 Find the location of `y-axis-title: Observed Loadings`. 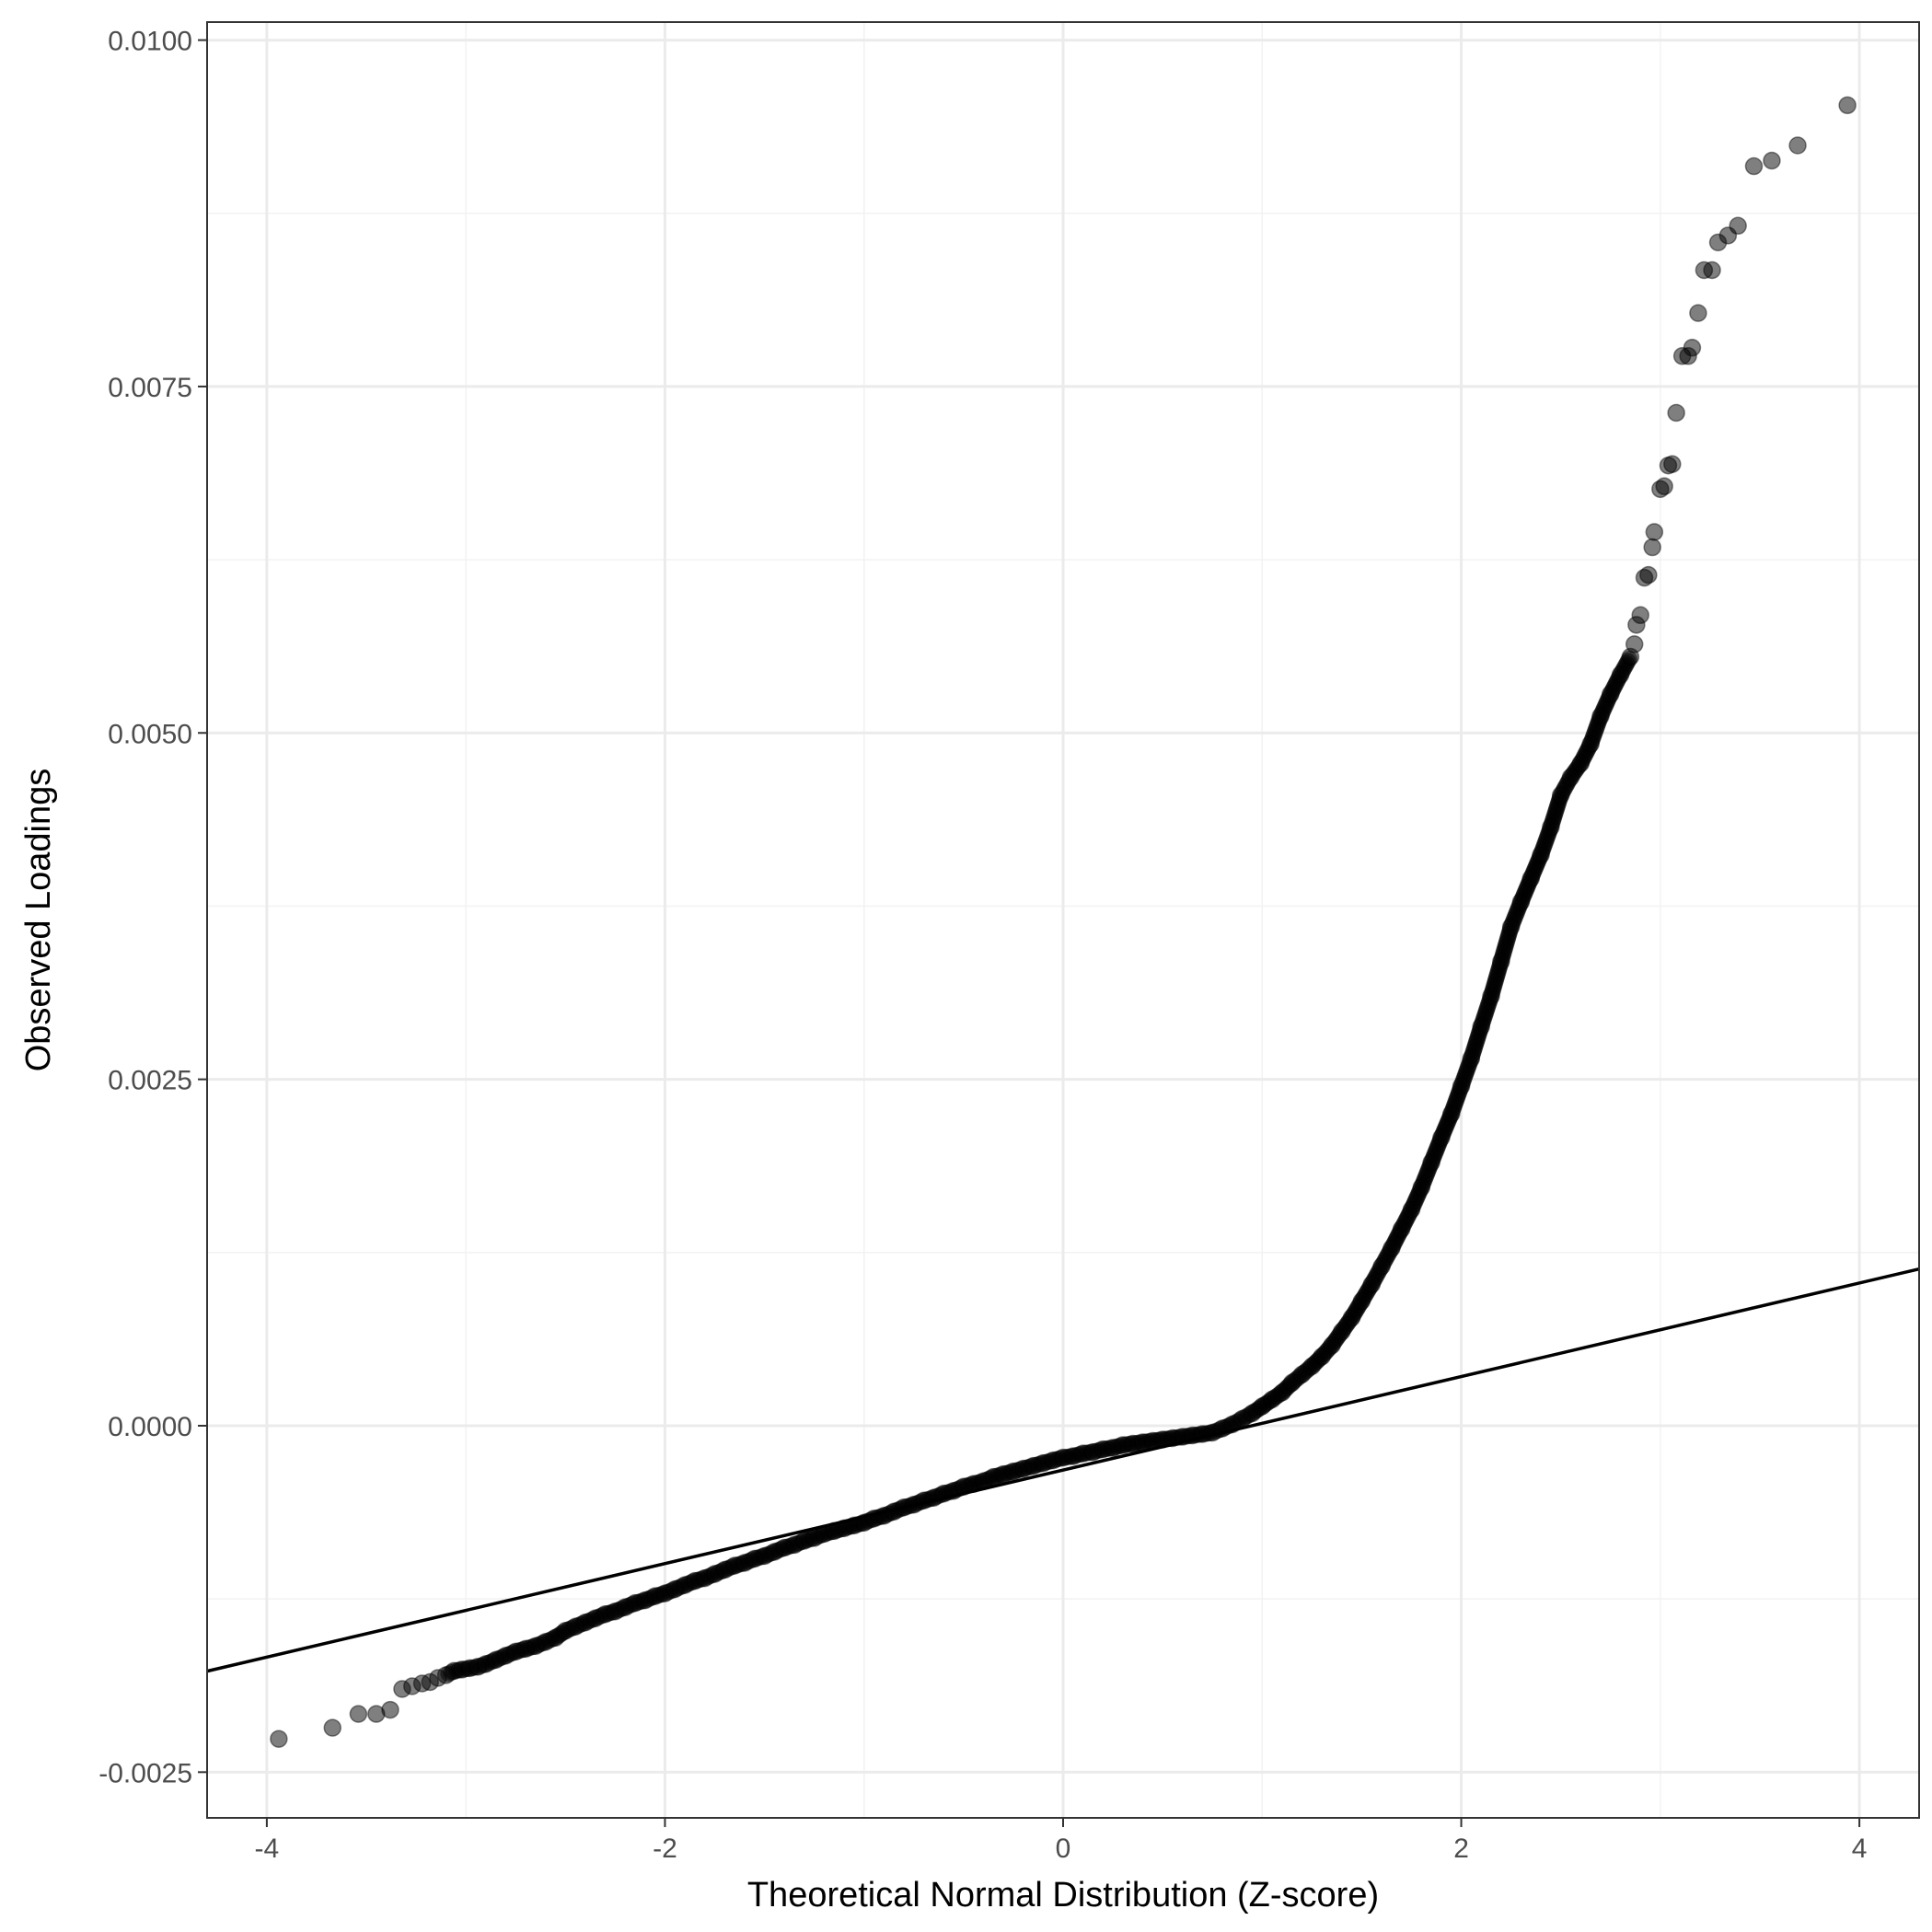

y-axis-title: Observed Loadings is located at coordinates (38, 921).